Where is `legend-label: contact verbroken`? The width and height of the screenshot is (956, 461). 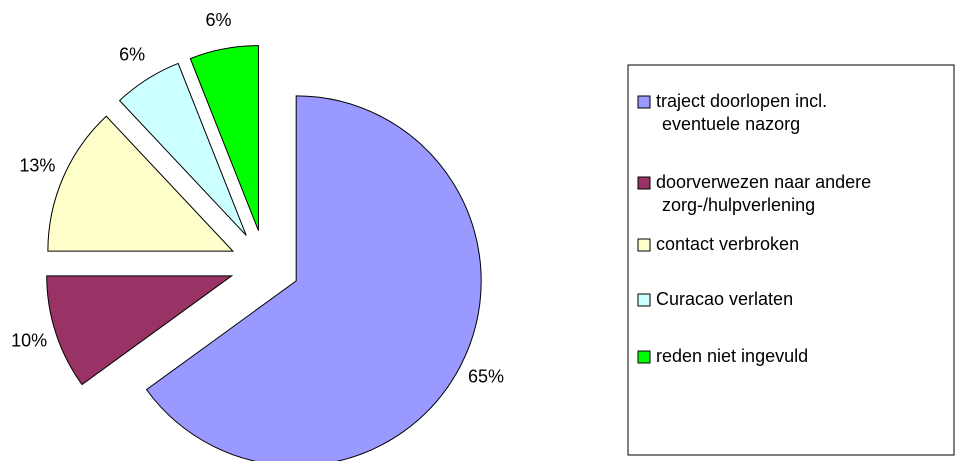 legend-label: contact verbroken is located at coordinates (727, 244).